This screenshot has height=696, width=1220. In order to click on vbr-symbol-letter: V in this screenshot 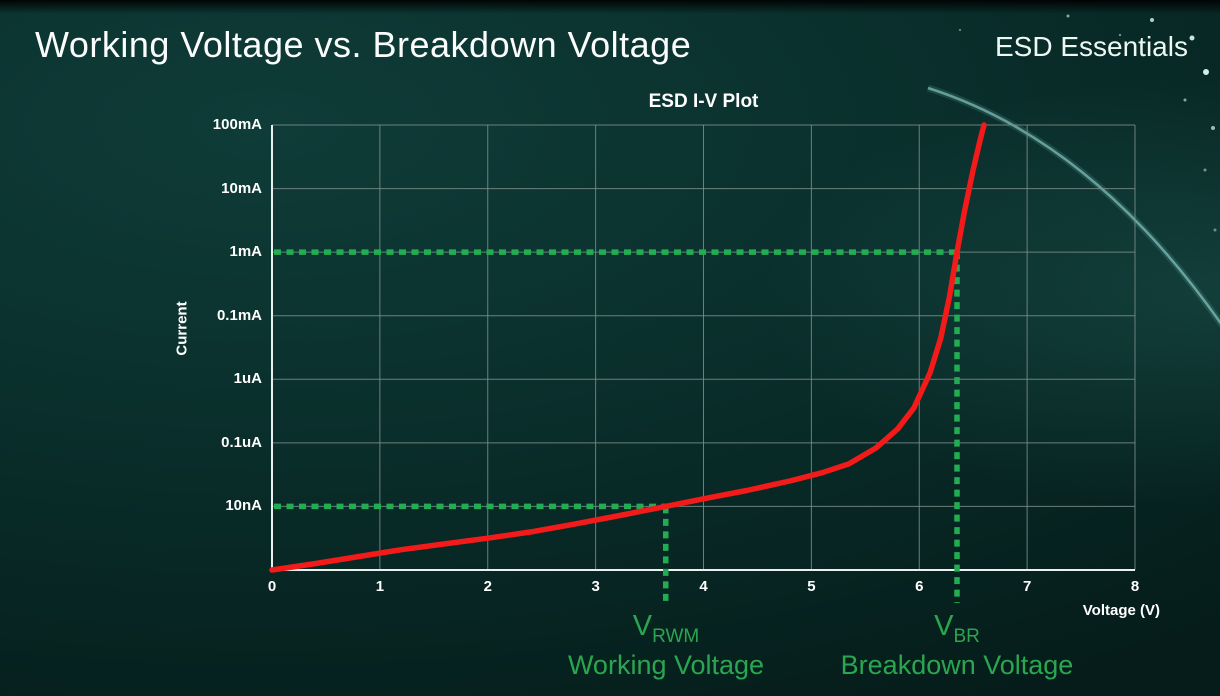, I will do `click(944, 626)`.